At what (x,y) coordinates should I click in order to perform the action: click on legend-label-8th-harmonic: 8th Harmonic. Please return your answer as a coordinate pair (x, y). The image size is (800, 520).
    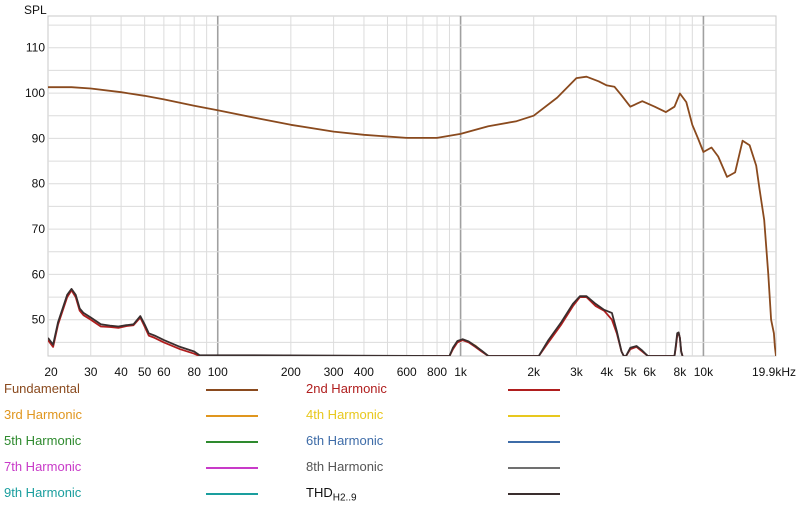
    Looking at the image, I should click on (345, 466).